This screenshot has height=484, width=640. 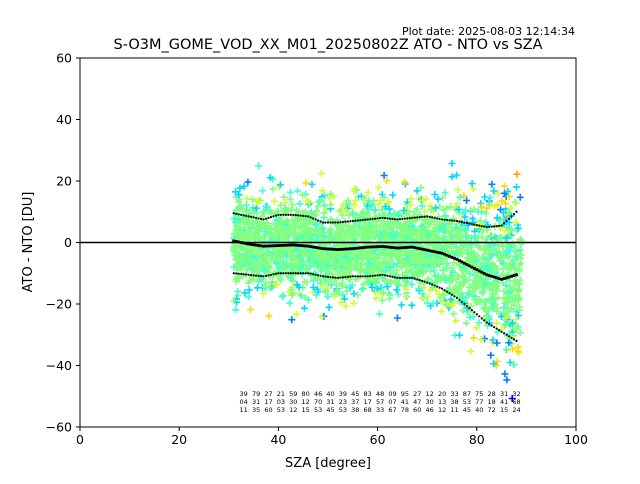 I want to click on count-label: 09, so click(x=392, y=394).